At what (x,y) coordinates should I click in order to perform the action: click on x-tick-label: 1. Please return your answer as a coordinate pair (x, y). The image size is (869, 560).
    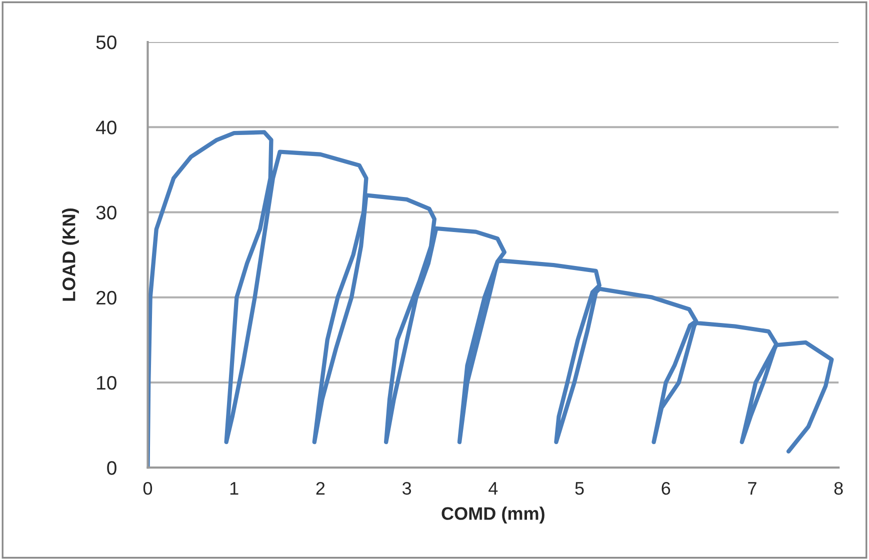
    Looking at the image, I should click on (234, 488).